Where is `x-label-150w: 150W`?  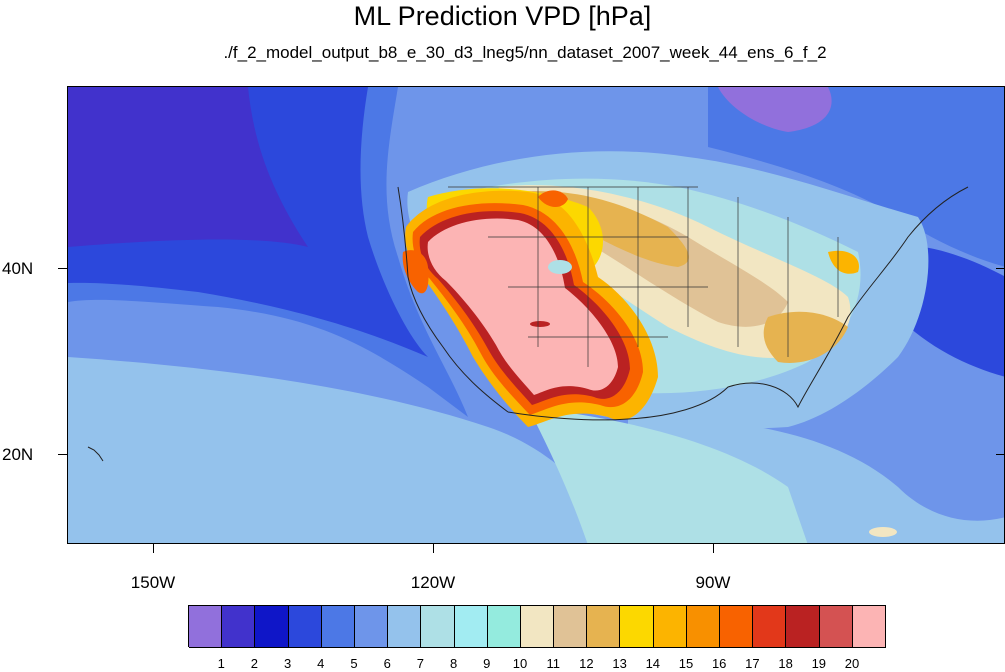 x-label-150w: 150W is located at coordinates (153, 582).